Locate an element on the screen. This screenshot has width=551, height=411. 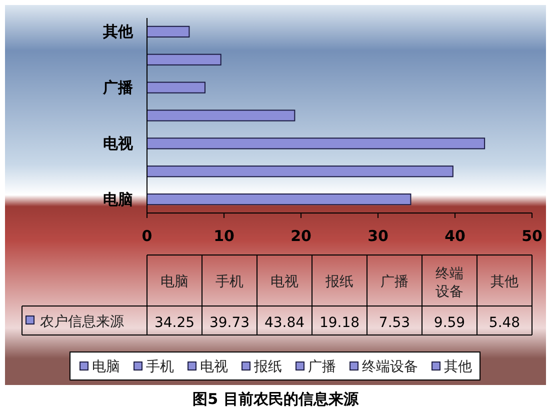
category-label: 手机 is located at coordinates (230, 282).